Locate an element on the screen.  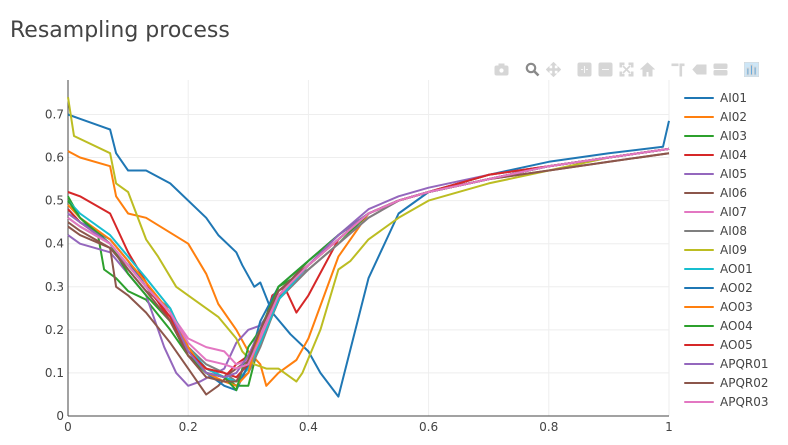
x-tick-label: 0.6 is located at coordinates (428, 427).